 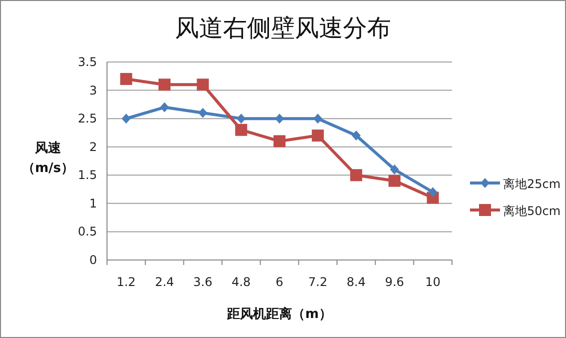 What do you see at coordinates (432, 282) in the screenshot?
I see `x-tick-label: 10` at bounding box center [432, 282].